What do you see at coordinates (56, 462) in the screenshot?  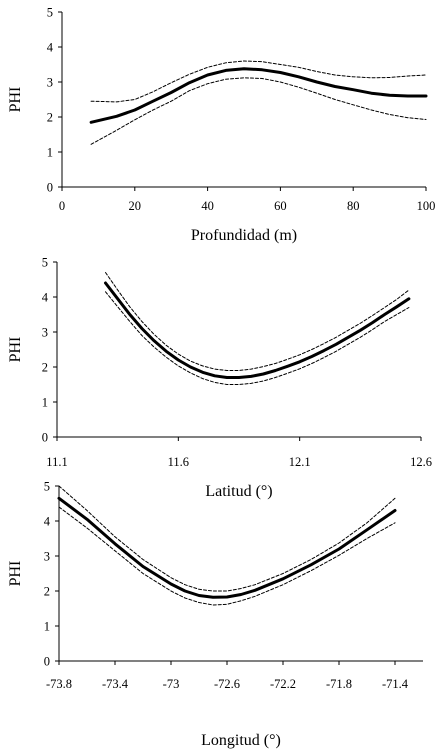 I see `x-tick-label: 11.1` at bounding box center [56, 462].